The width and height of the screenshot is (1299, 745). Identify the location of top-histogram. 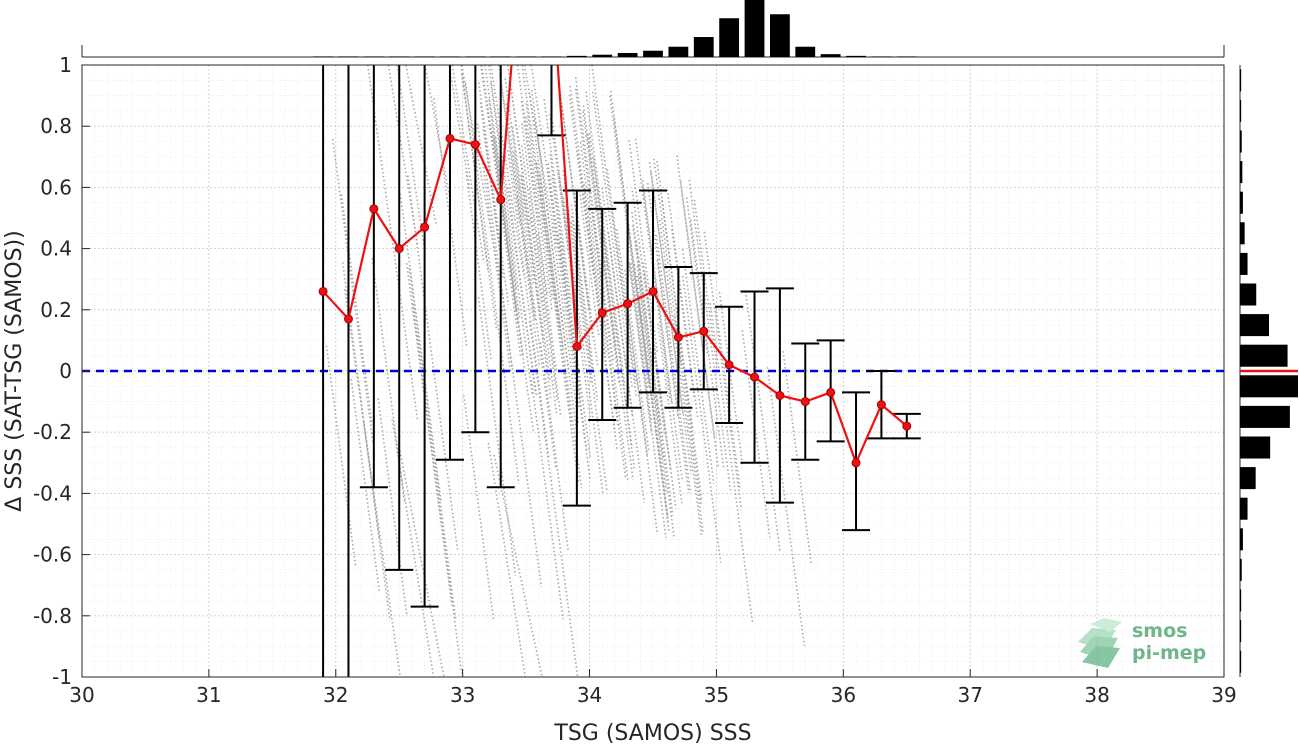
(653, 29).